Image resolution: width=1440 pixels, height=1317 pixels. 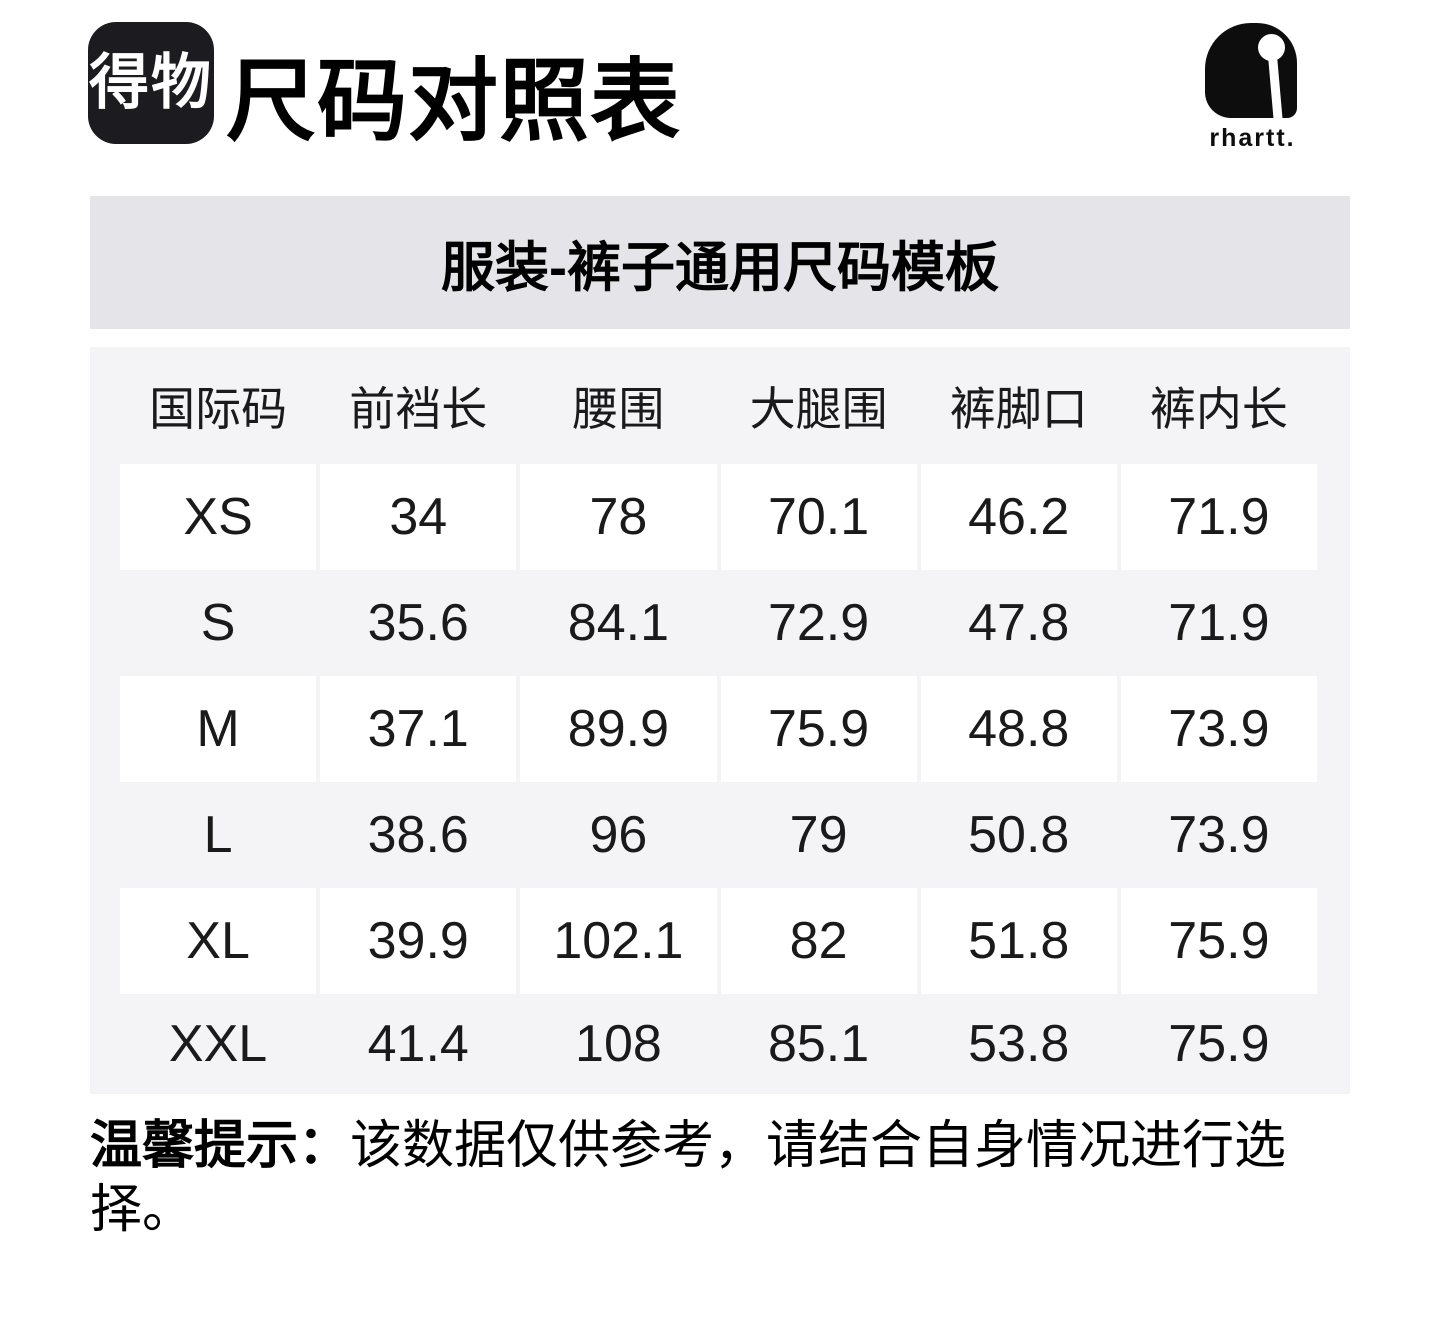 What do you see at coordinates (418, 941) in the screenshot?
I see `value-cell: 39.9` at bounding box center [418, 941].